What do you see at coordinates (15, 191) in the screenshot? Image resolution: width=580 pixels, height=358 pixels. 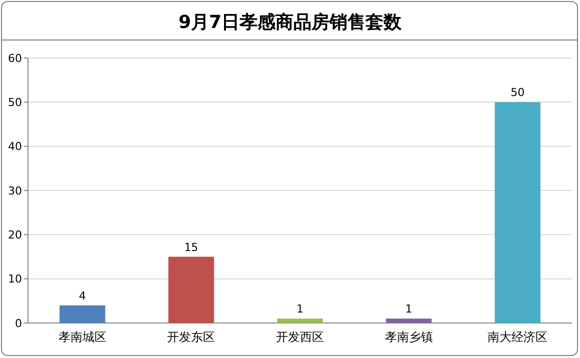 I see `y-tick-label: 30` at bounding box center [15, 191].